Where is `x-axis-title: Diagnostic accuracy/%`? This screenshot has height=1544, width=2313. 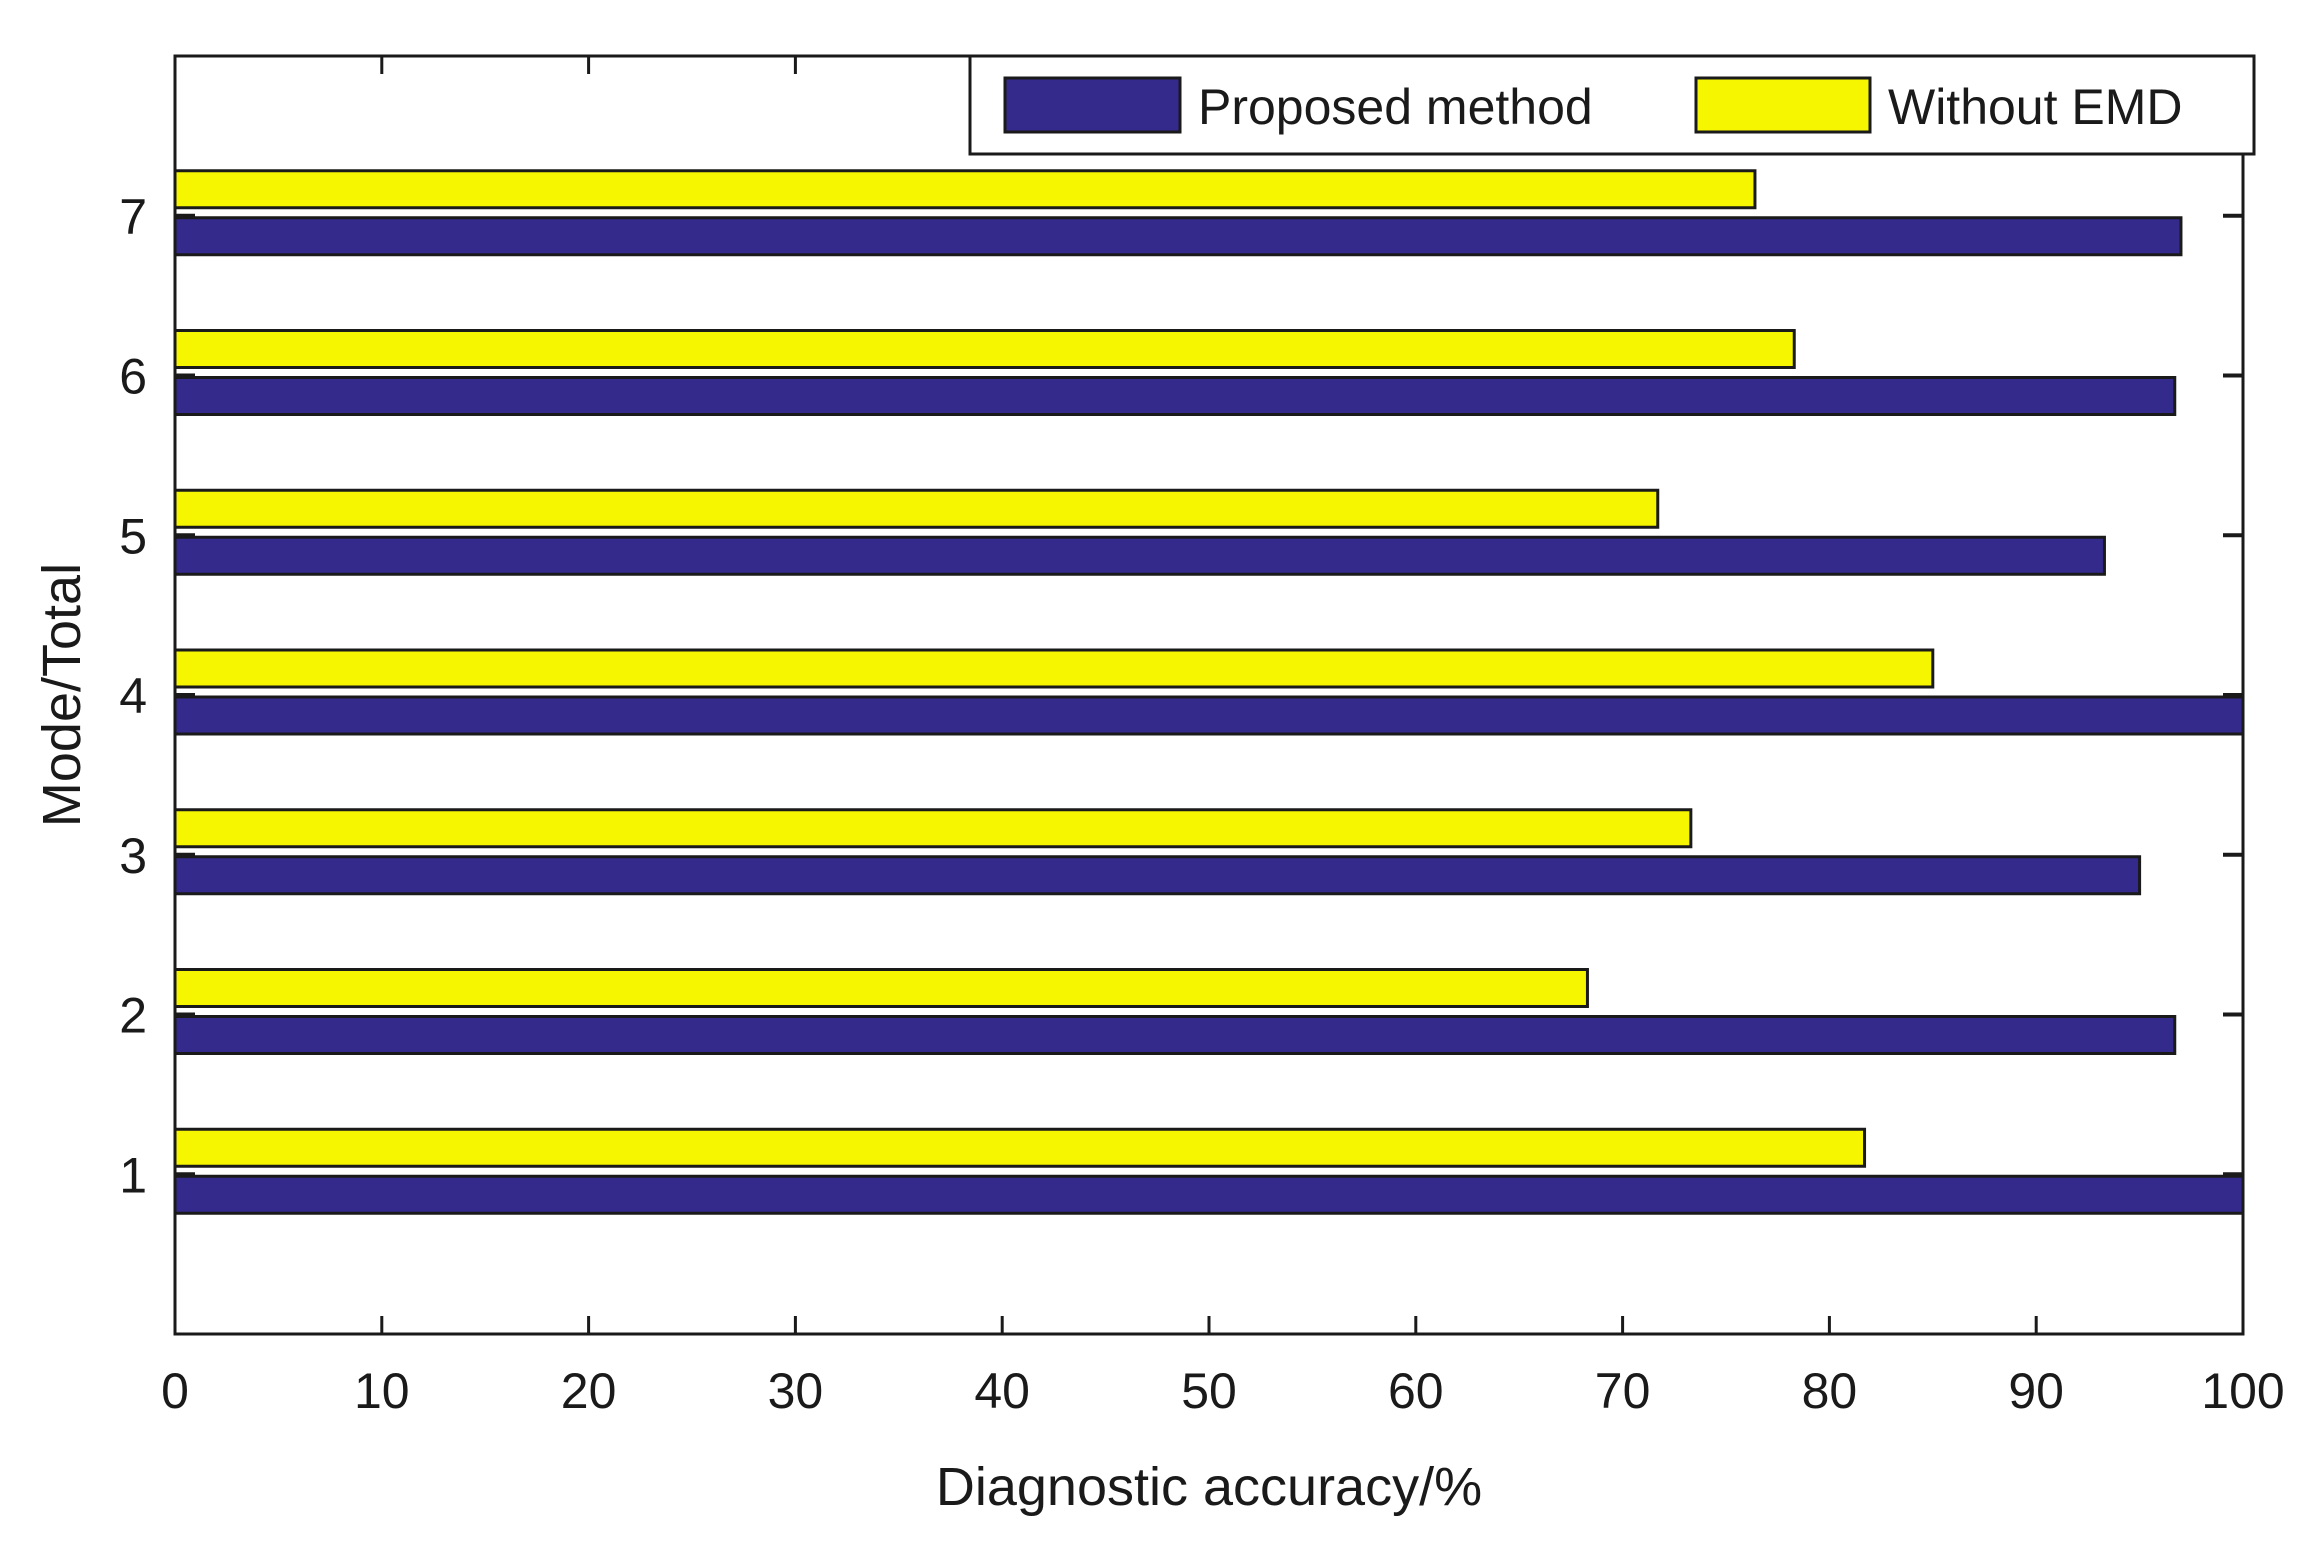
x-axis-title: Diagnostic accuracy/% is located at coordinates (1209, 1487).